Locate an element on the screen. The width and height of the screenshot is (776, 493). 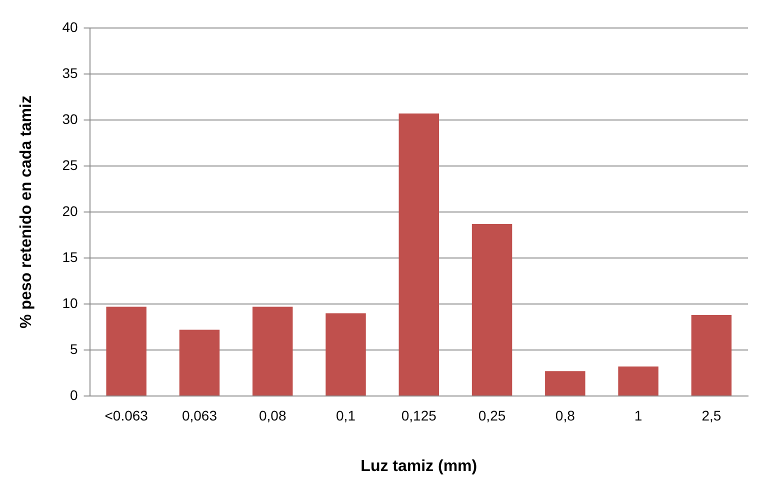
y-tick-label: 35 is located at coordinates (70, 72).